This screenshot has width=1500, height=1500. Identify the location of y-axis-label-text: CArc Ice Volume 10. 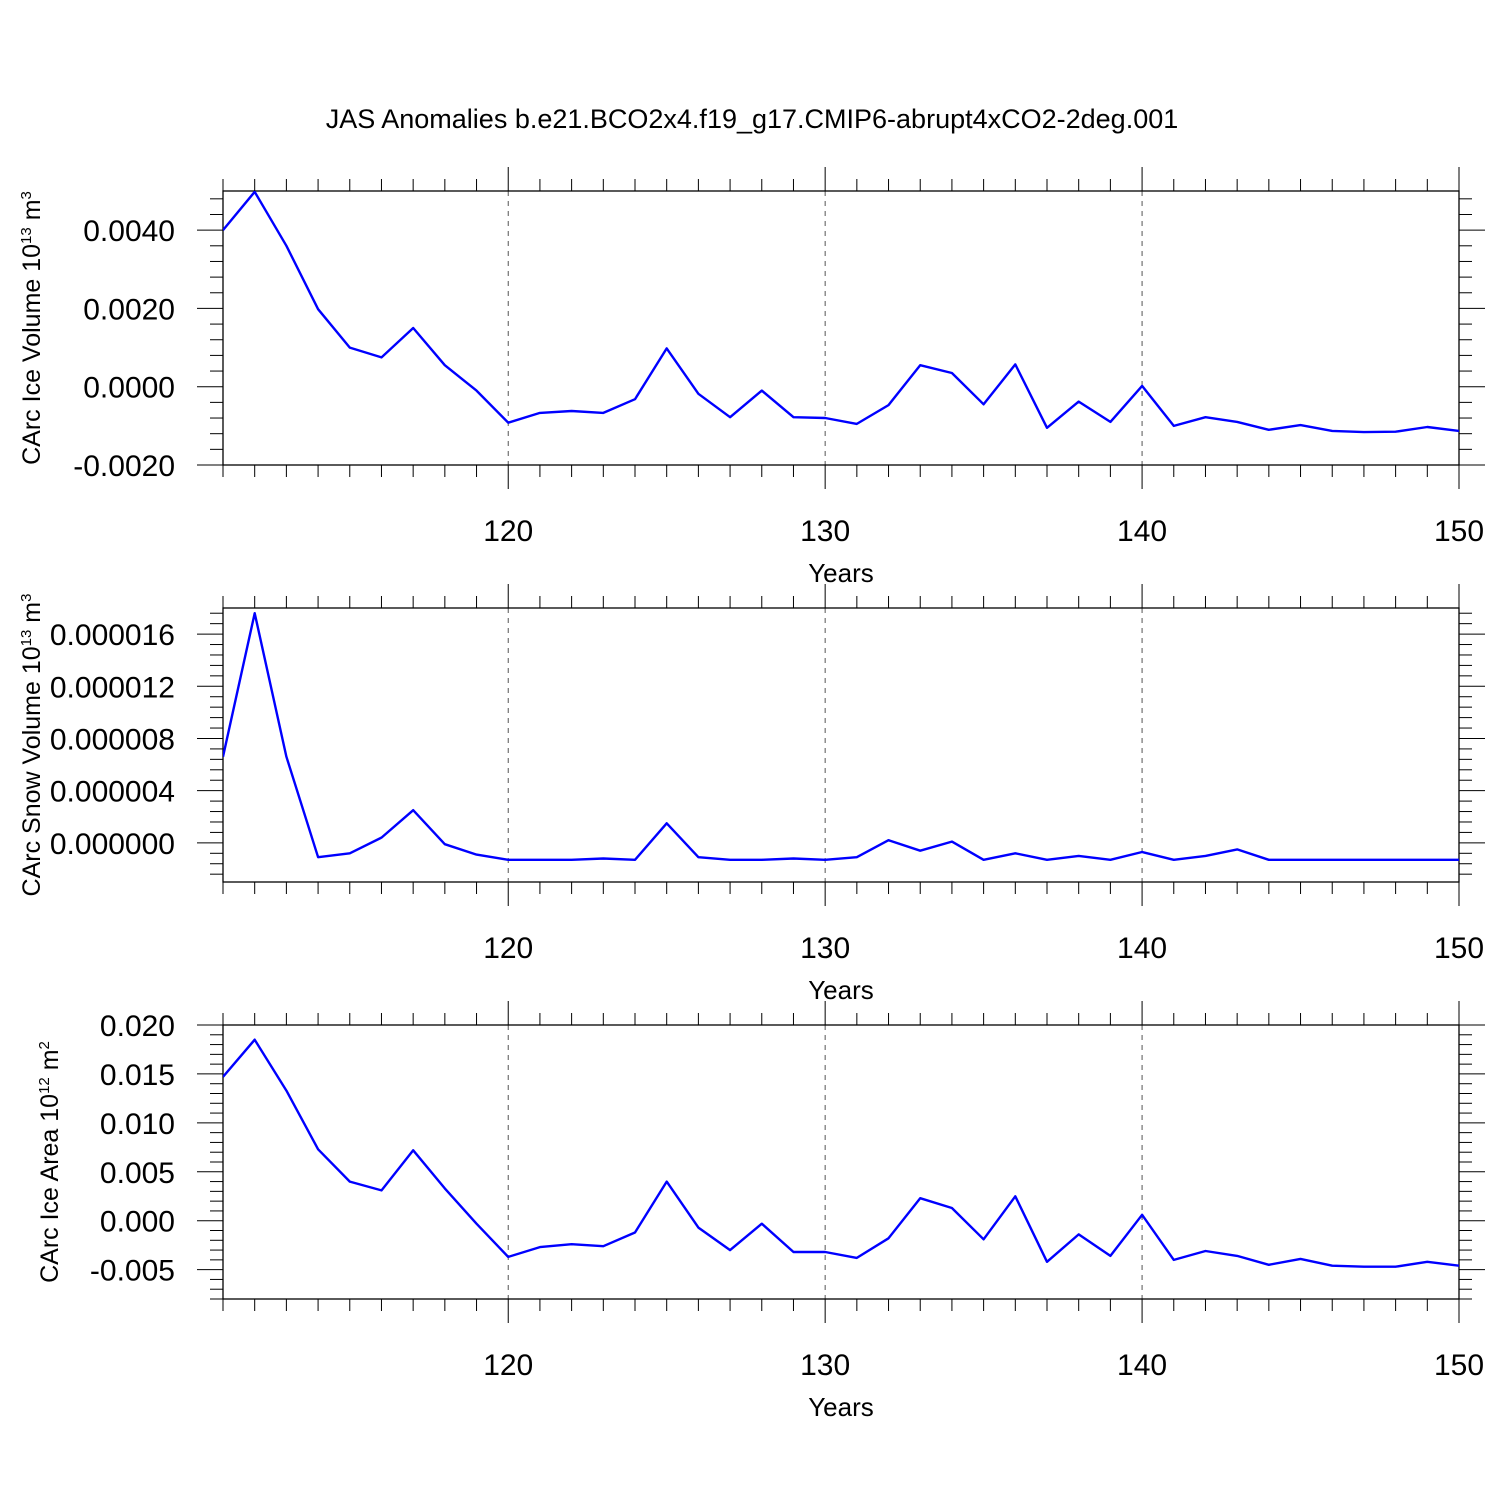
(32, 354).